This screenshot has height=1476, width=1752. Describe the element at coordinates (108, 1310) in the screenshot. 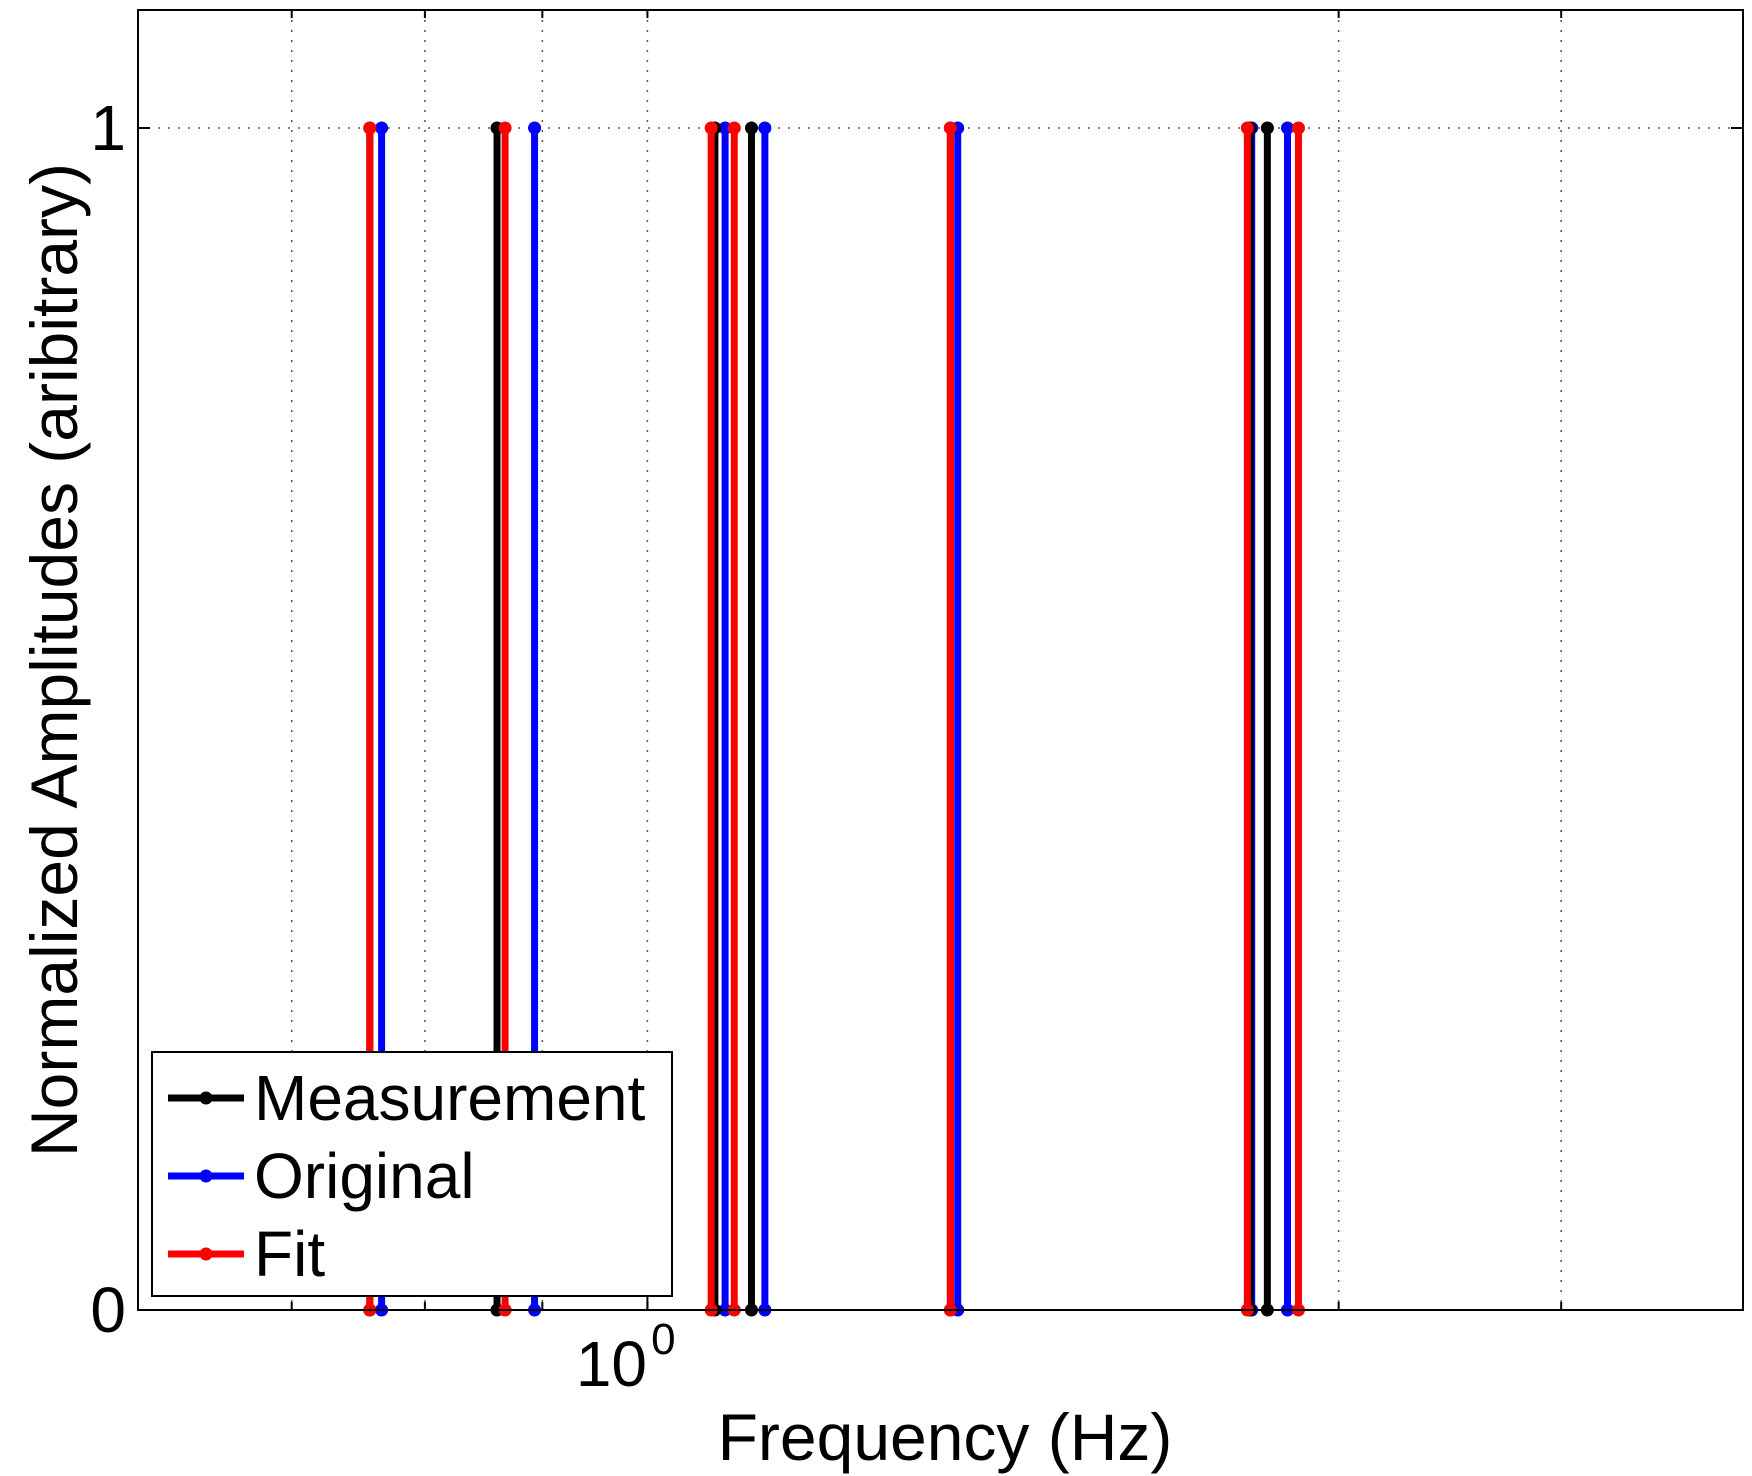

I see `y-tick-label: 0` at that location.